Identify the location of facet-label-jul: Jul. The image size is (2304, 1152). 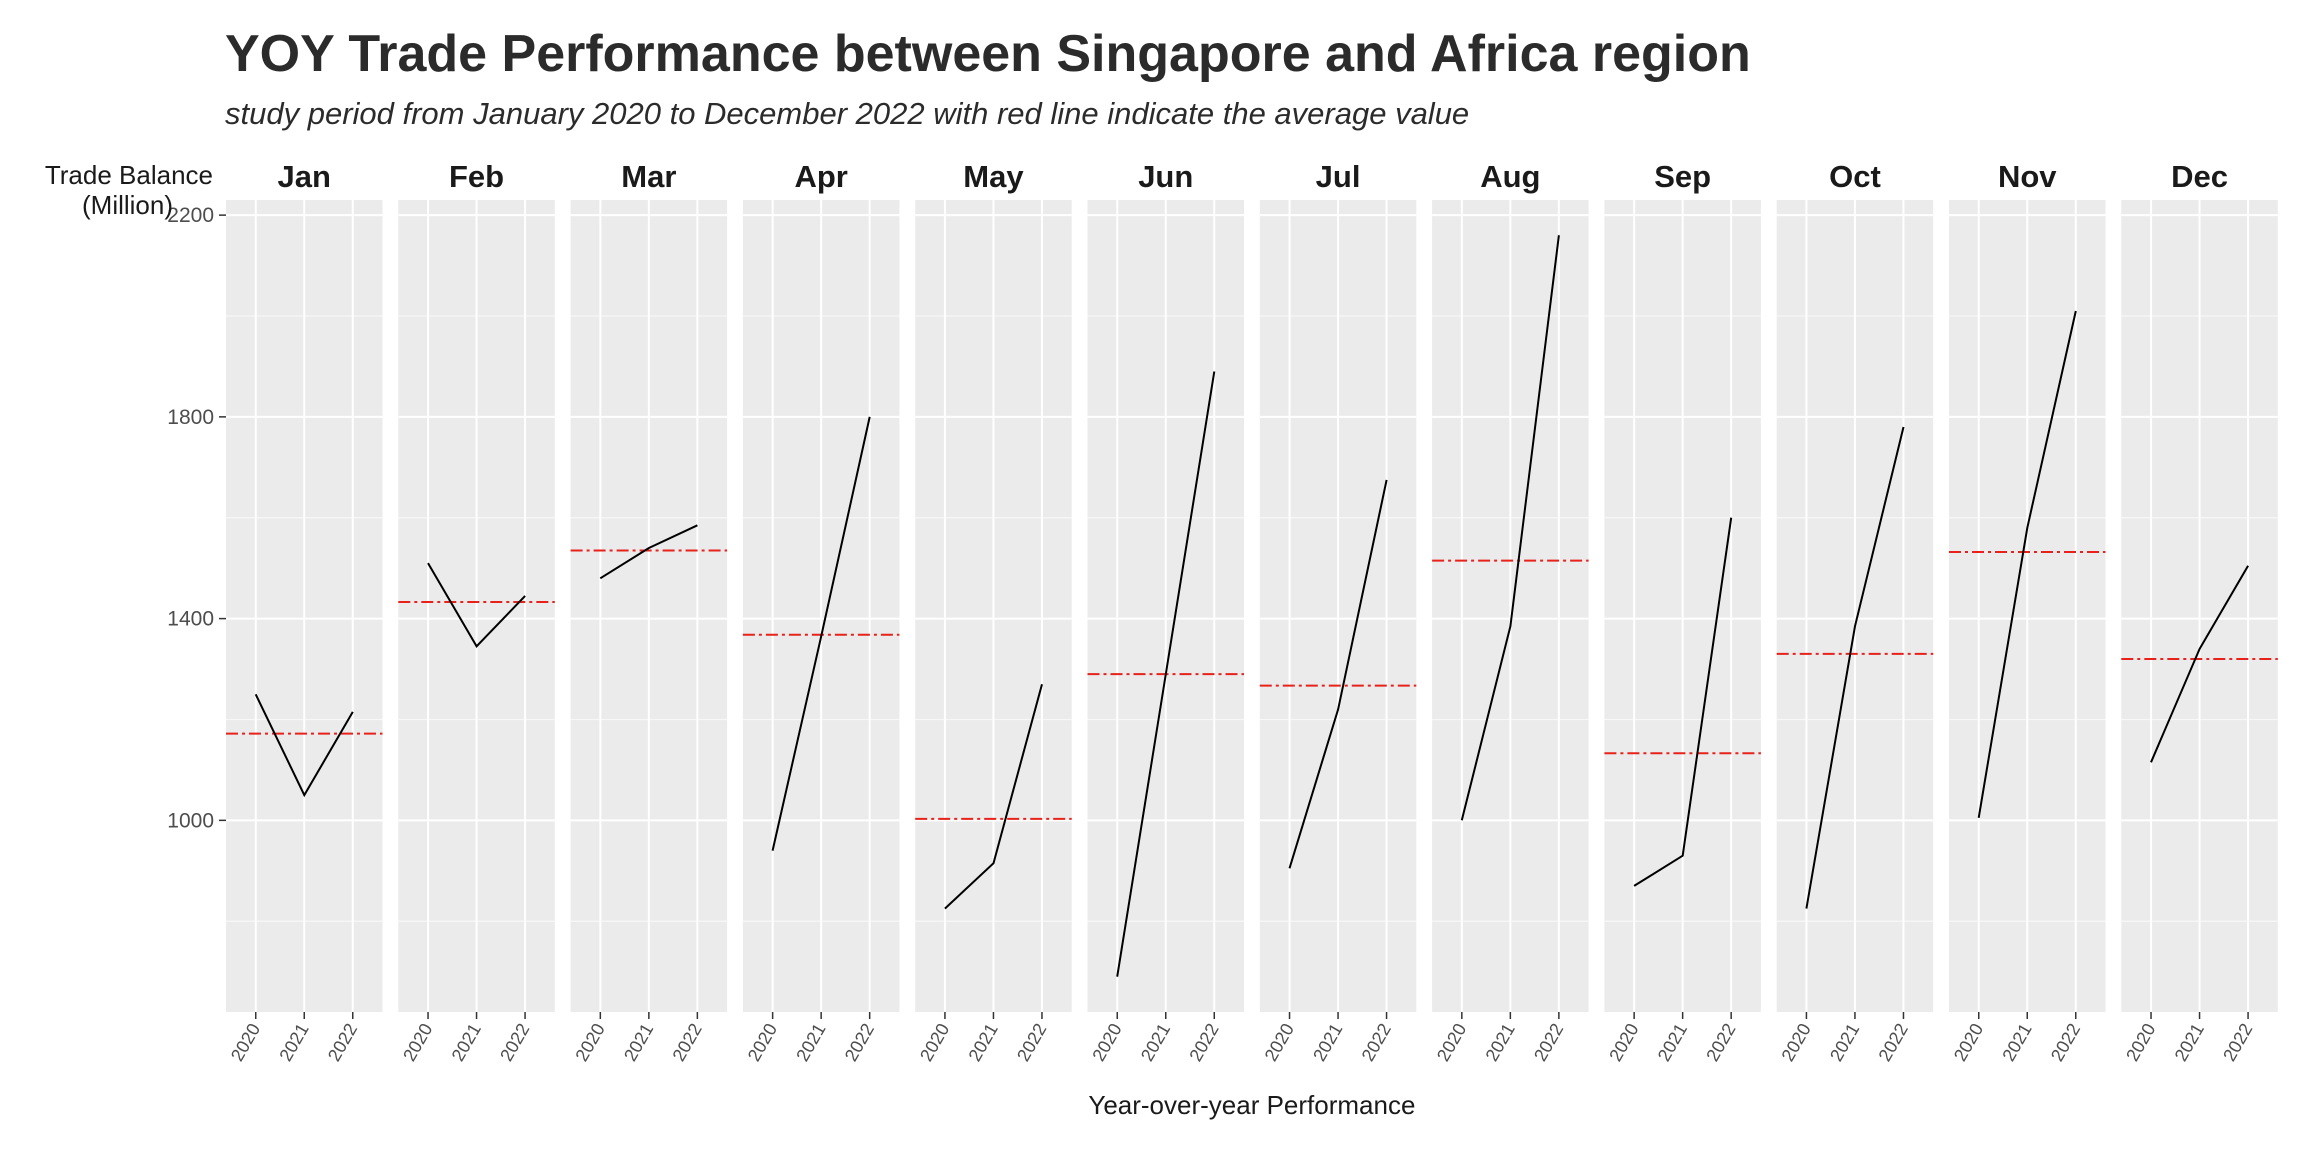
(1338, 176).